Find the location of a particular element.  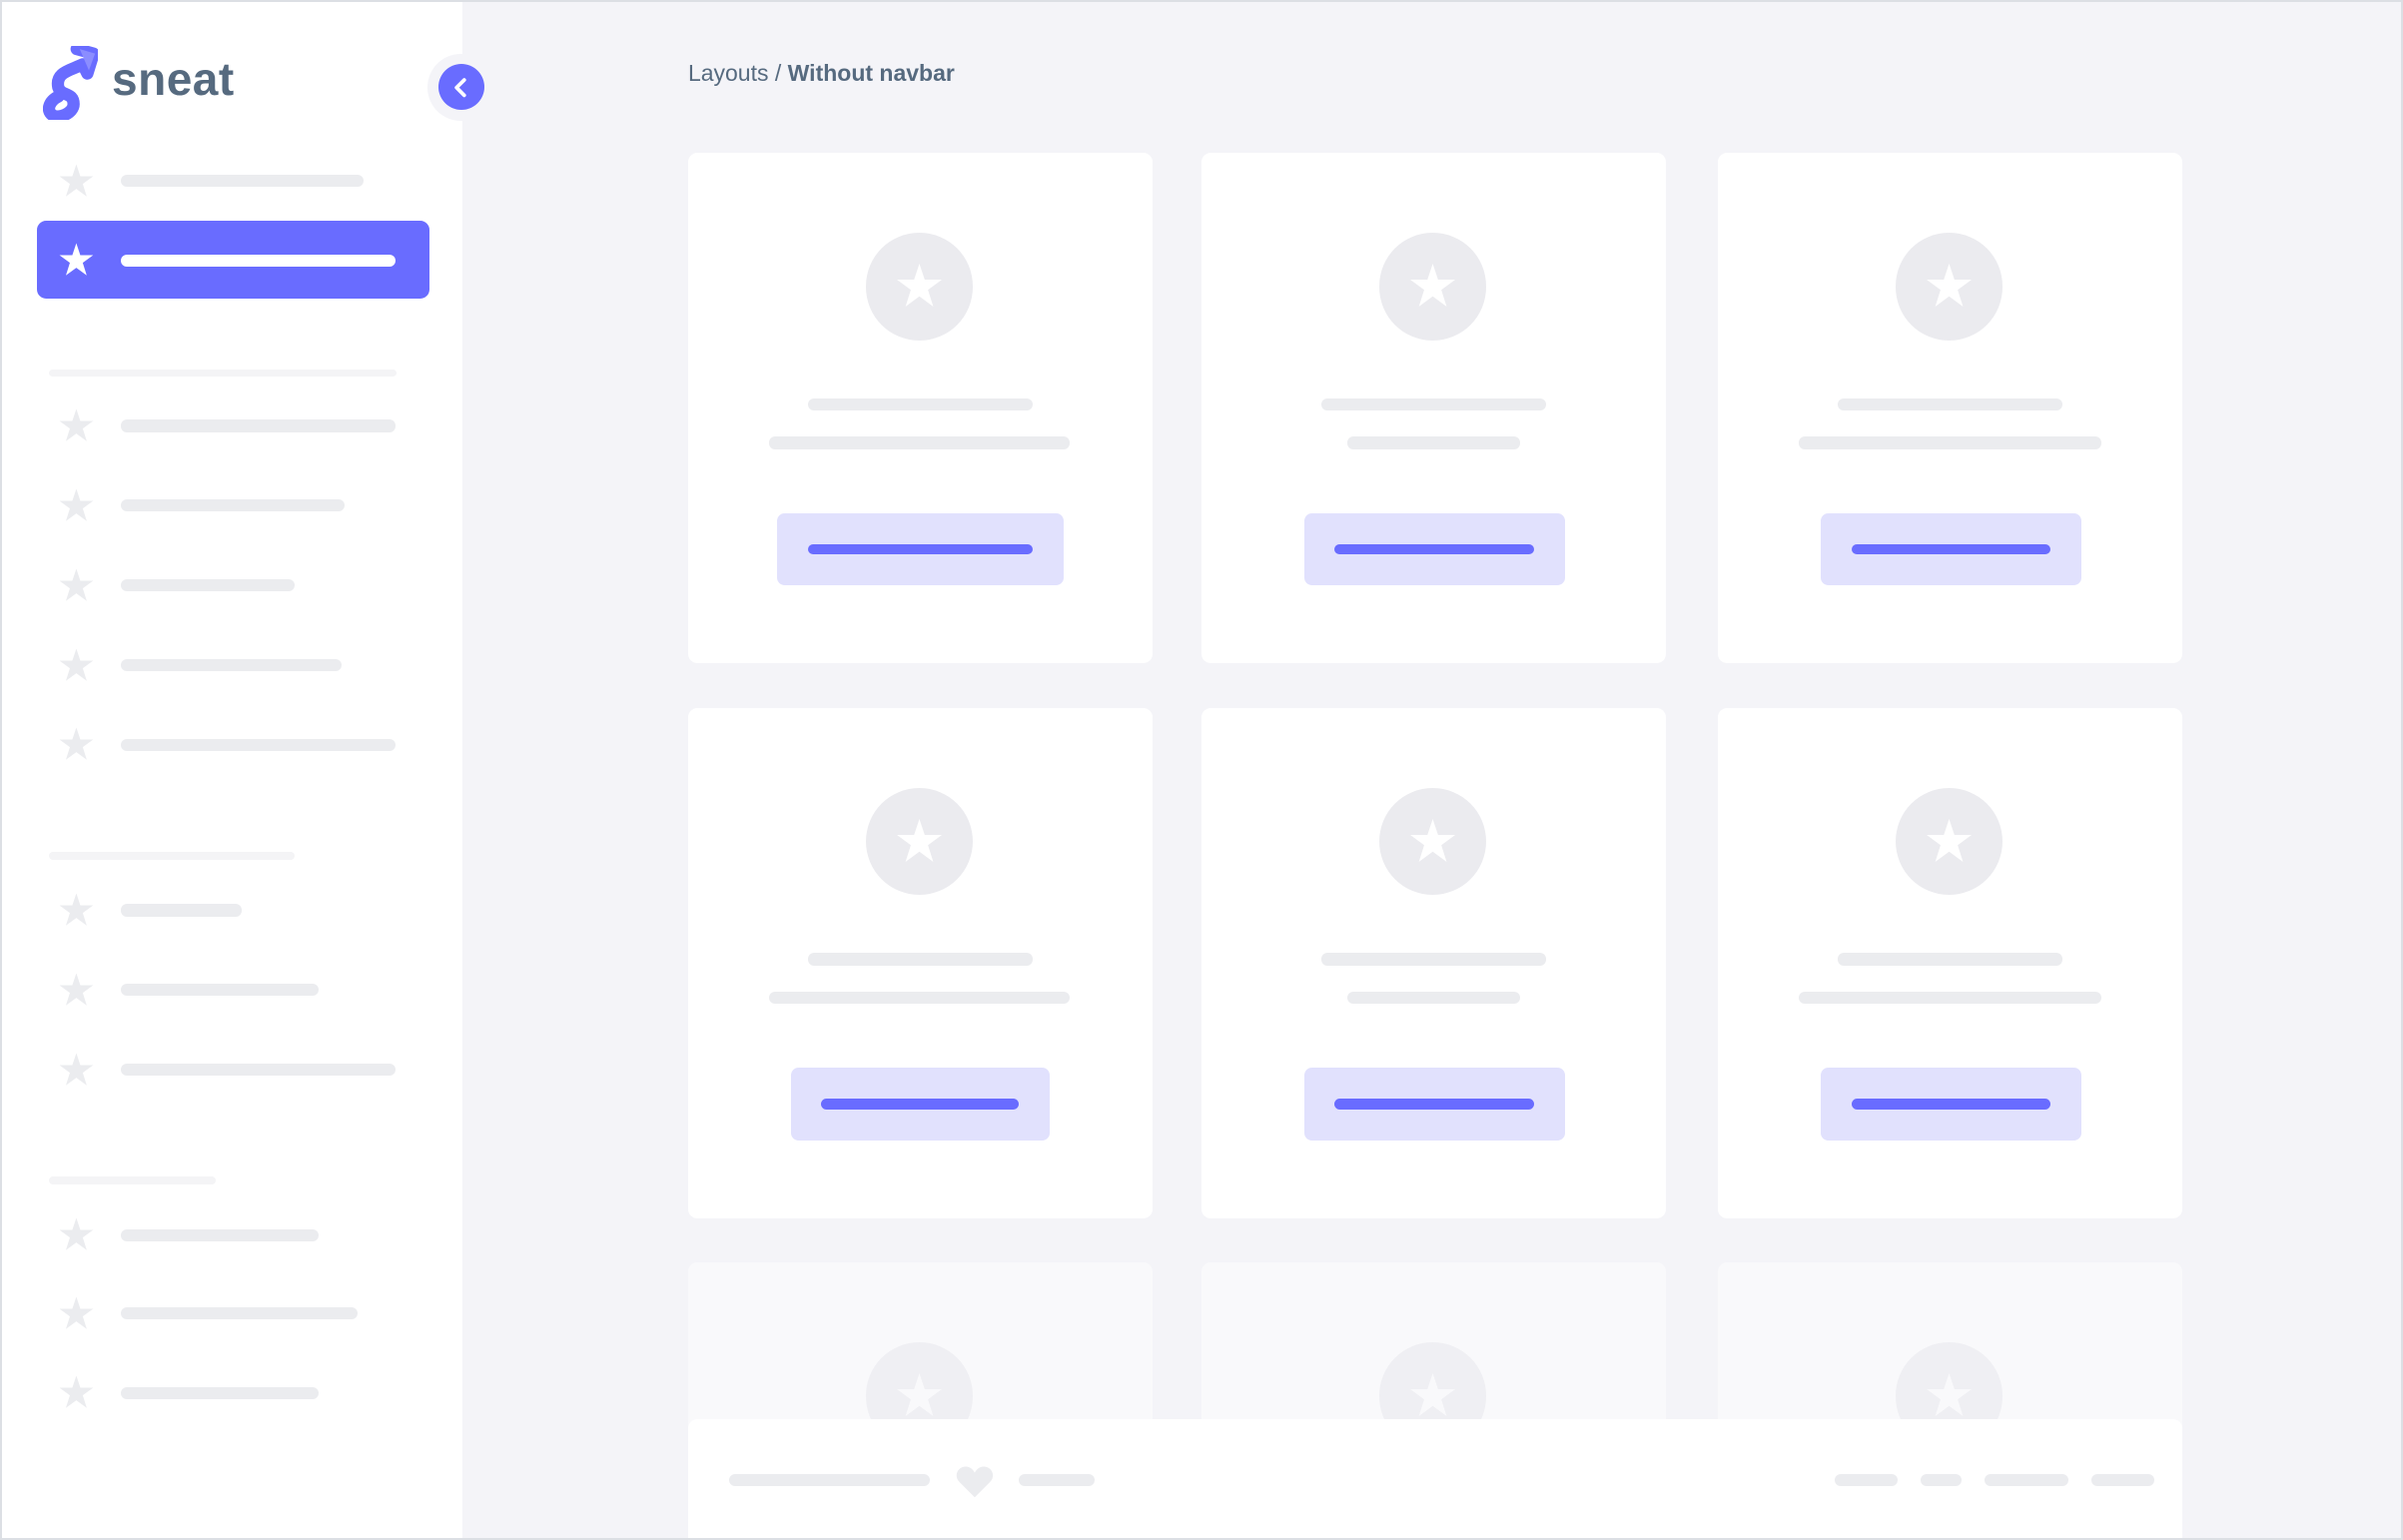

chevron-left-icon is located at coordinates (460, 87).